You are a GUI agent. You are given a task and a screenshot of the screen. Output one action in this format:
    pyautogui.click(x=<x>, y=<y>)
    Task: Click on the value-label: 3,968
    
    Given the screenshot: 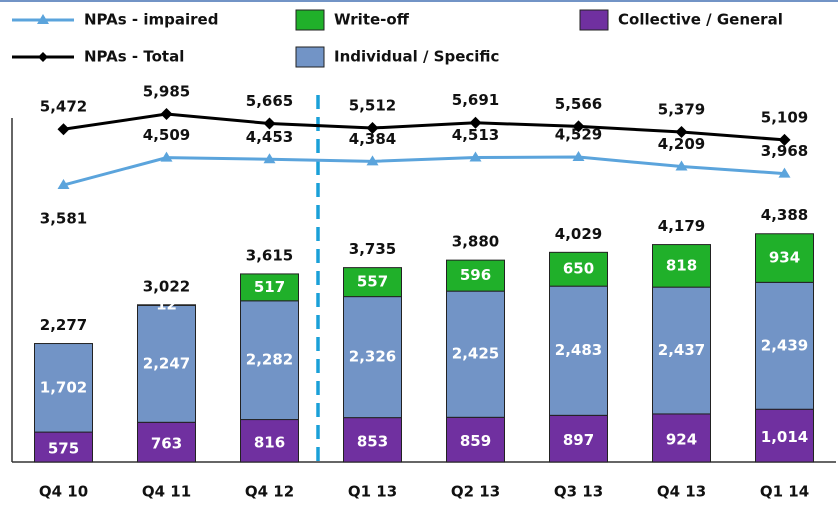 What is the action you would take?
    pyautogui.click(x=784, y=151)
    